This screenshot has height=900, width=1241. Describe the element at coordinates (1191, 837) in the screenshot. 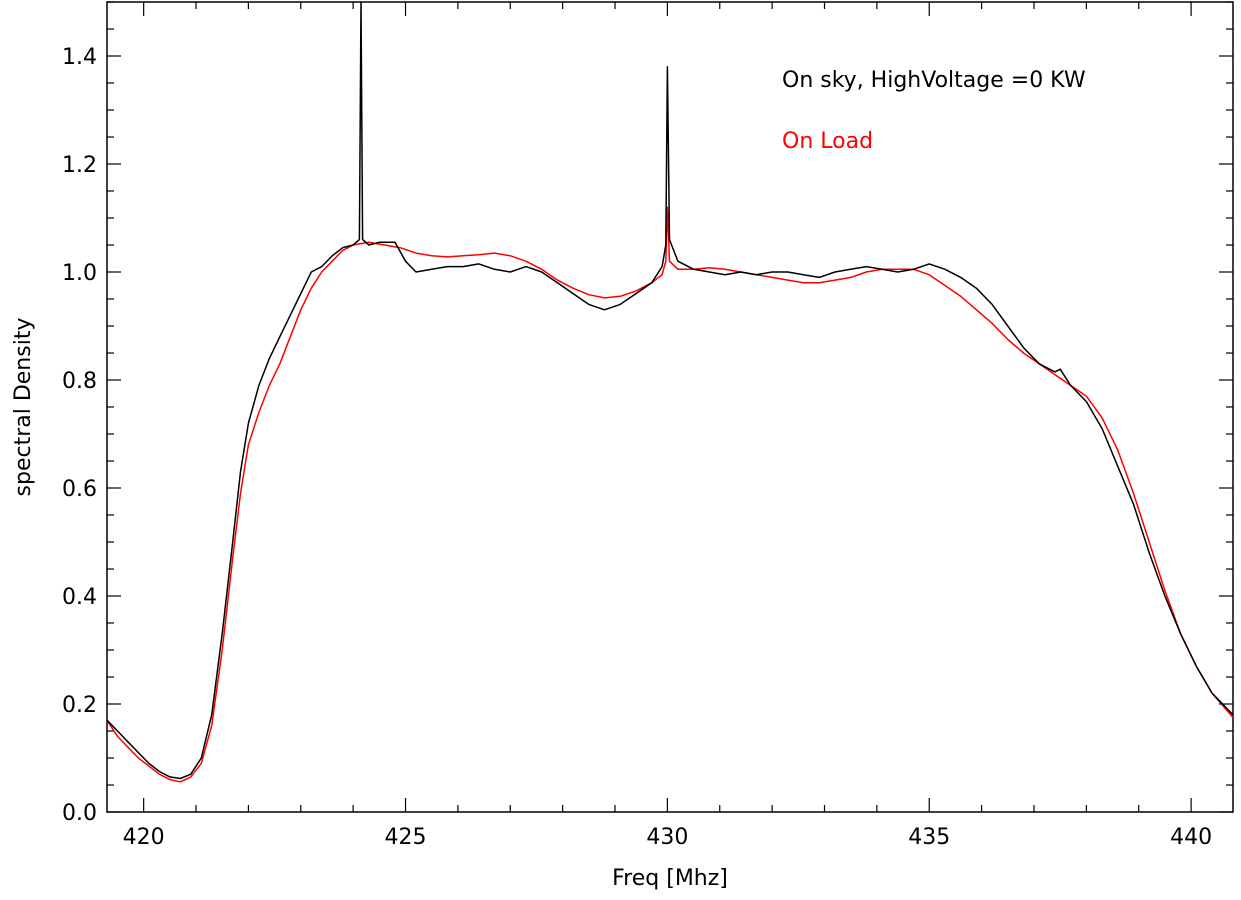

I see `x-tick-label: 440` at that location.